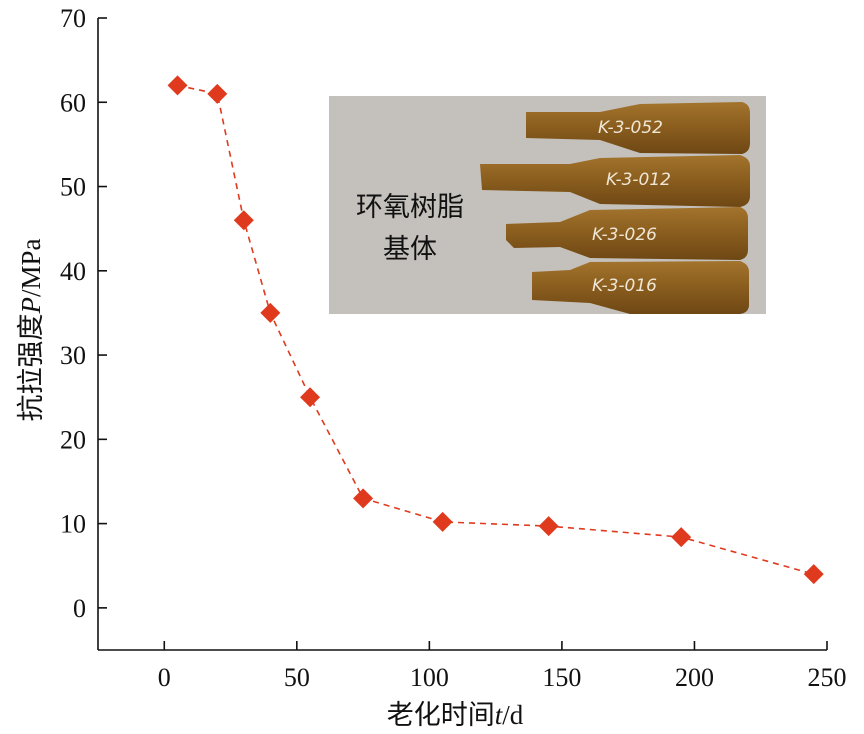 The width and height of the screenshot is (864, 734). What do you see at coordinates (410, 207) in the screenshot?
I see `inset-caption-line-1: 环氧树脂` at bounding box center [410, 207].